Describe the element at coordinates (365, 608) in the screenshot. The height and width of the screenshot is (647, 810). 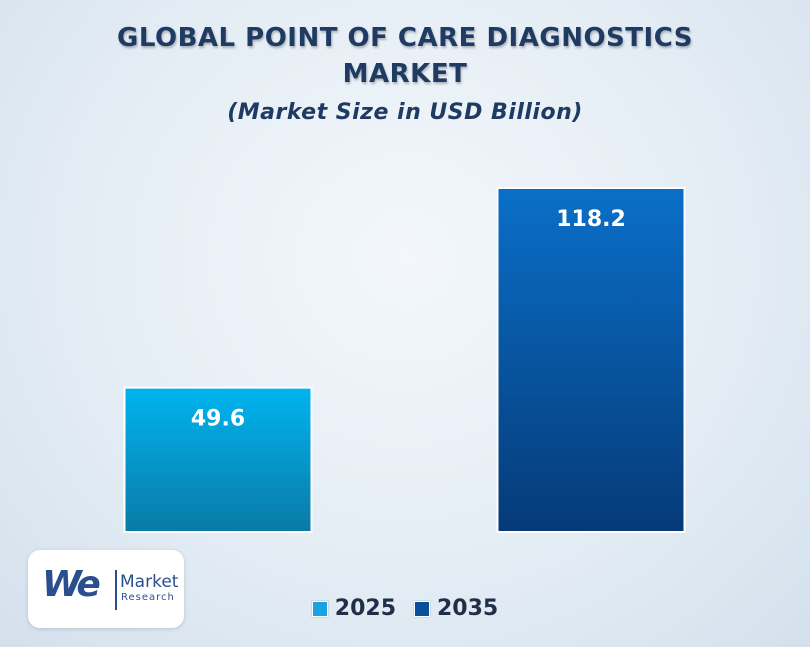
I see `legend-label-2025: 2025` at that location.